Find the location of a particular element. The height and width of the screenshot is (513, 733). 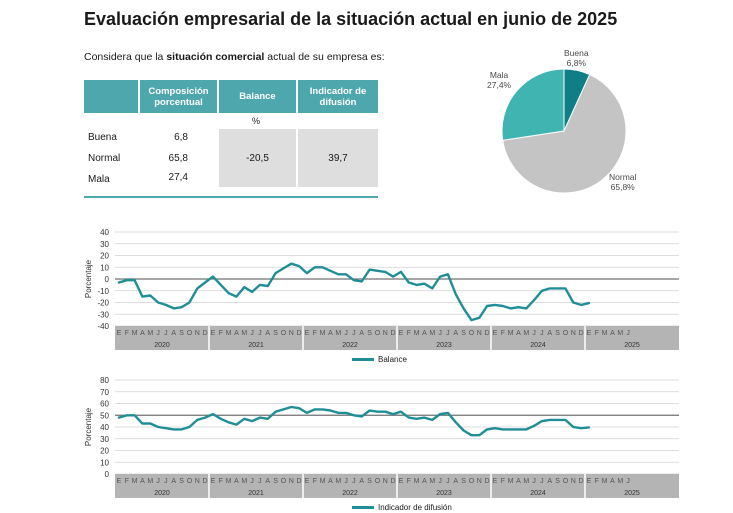

legend-diffusion: Indicador de difusión is located at coordinates (402, 507).